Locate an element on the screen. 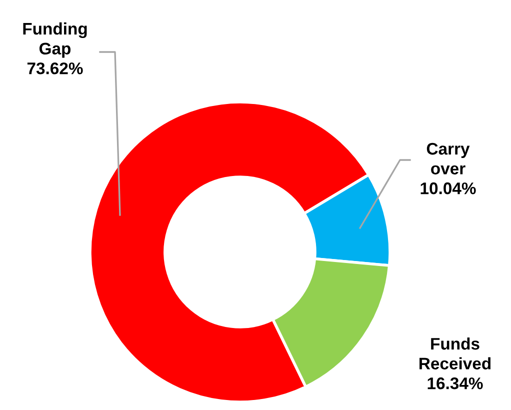 This screenshot has height=410, width=511. data-label: 16.34% is located at coordinates (455, 383).